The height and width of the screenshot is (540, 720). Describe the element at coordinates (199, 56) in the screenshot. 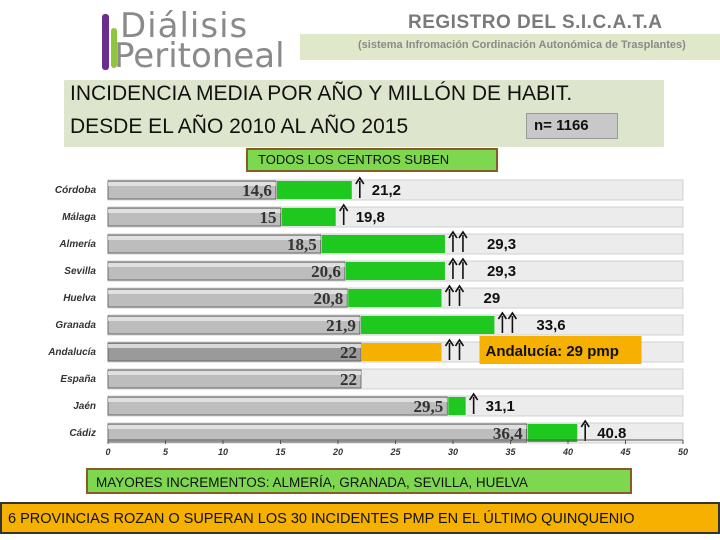

I see `logo-line2: Peritoneal` at that location.